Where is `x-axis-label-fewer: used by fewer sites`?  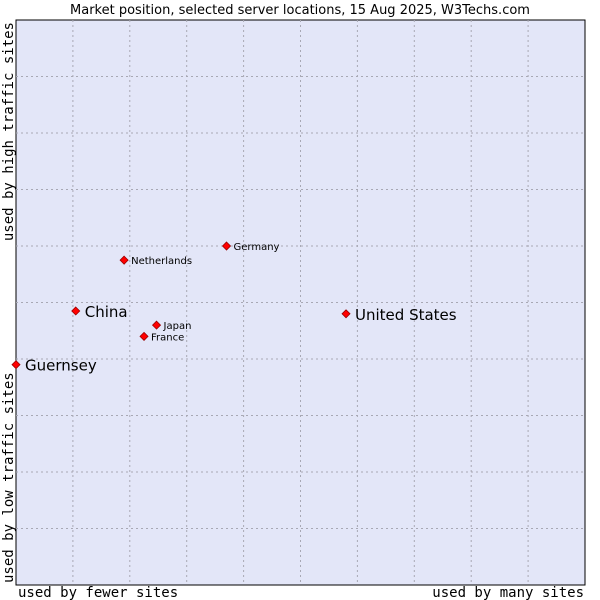 x-axis-label-fewer: used by fewer sites is located at coordinates (98, 592).